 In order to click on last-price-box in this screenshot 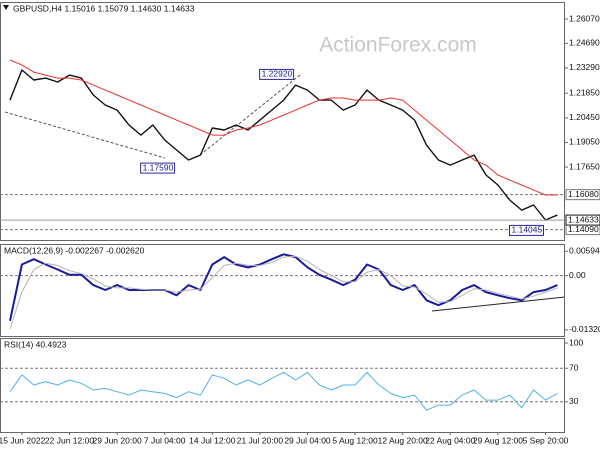, I will do `click(582, 220)`.